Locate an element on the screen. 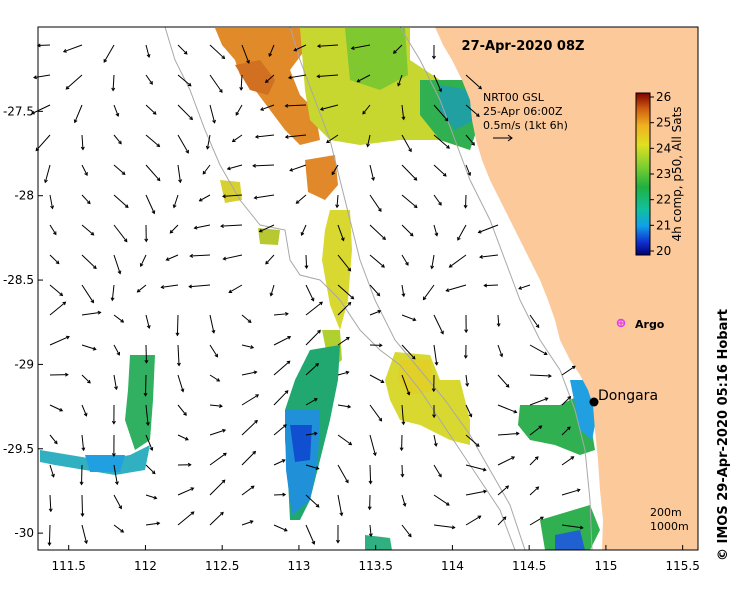 This screenshot has height=592, width=739. y-axis: -27.5 -28 -28.5 -29 -29.5 -30 is located at coordinates (23, 322).